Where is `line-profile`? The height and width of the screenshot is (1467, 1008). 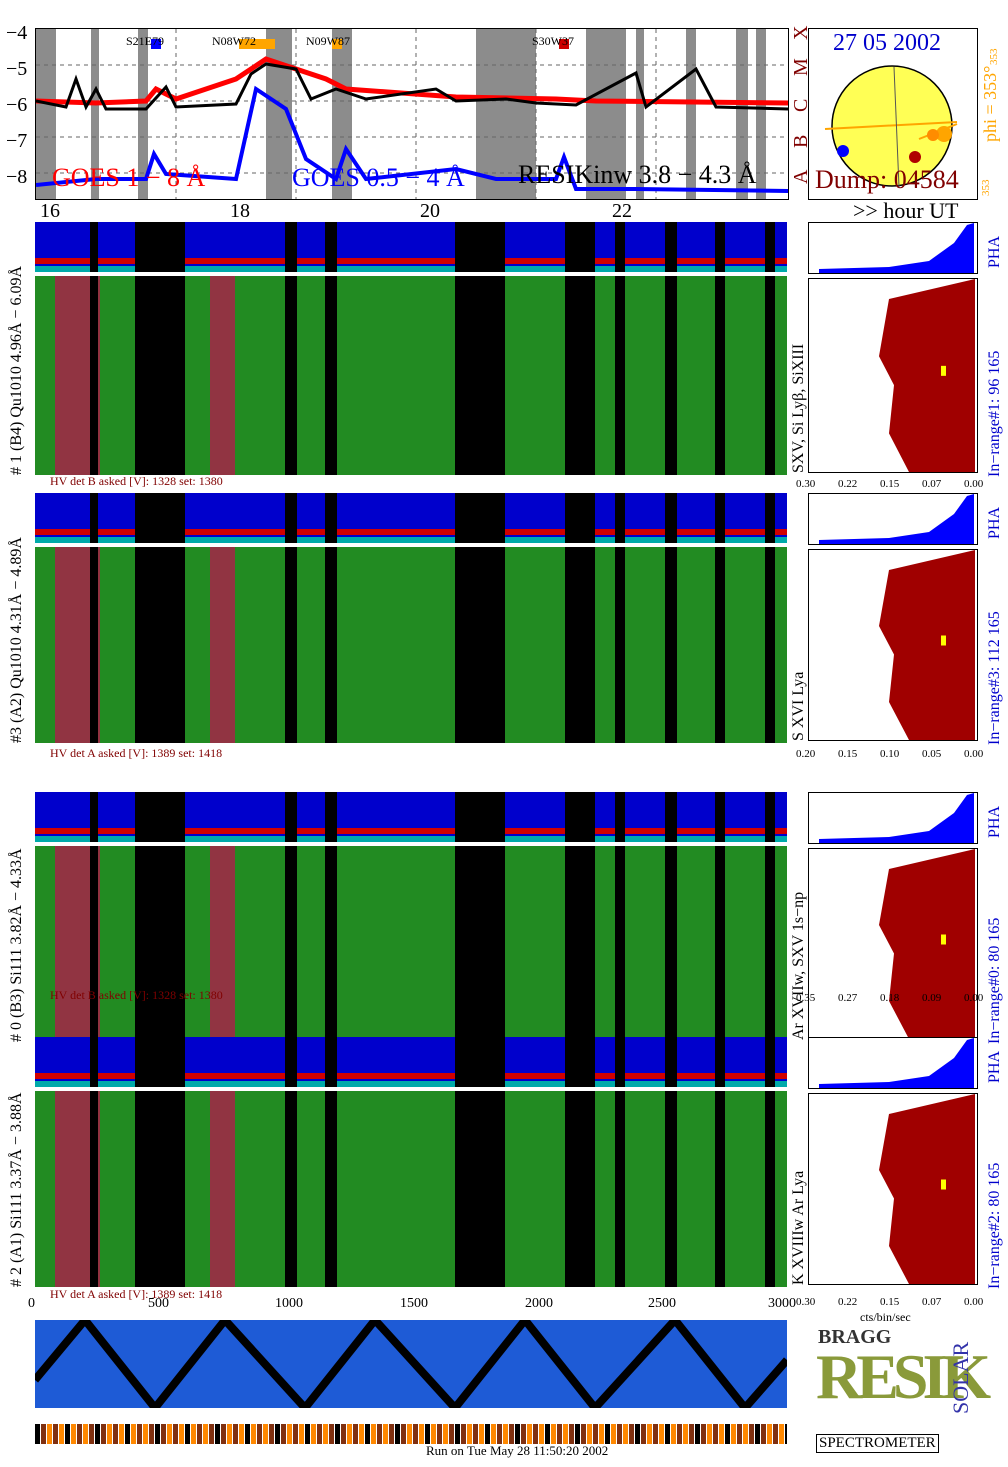
line-profile is located at coordinates (893, 1189).